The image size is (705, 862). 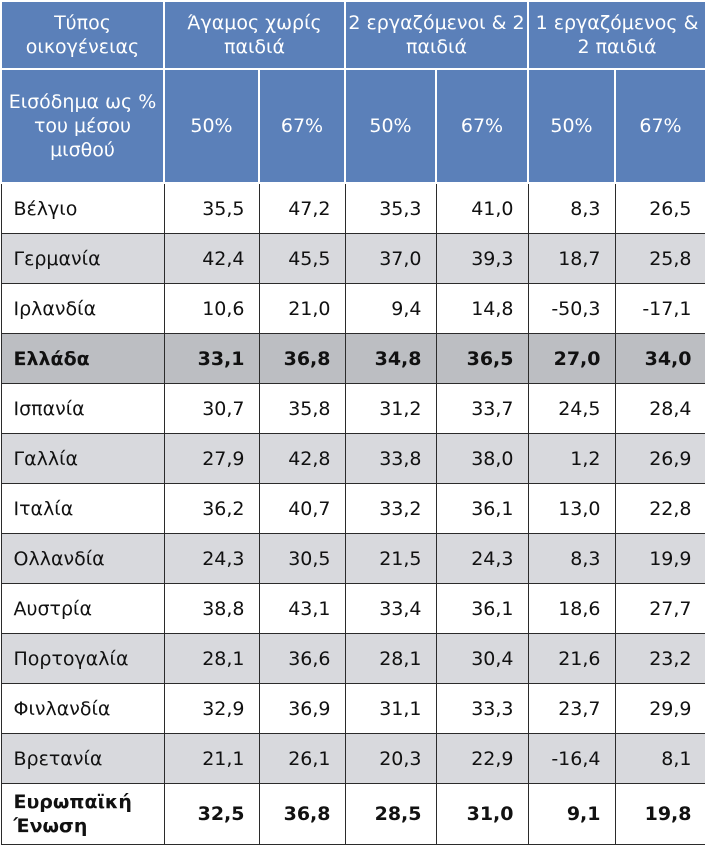 I want to click on value-cell: -50,3, so click(x=571, y=308).